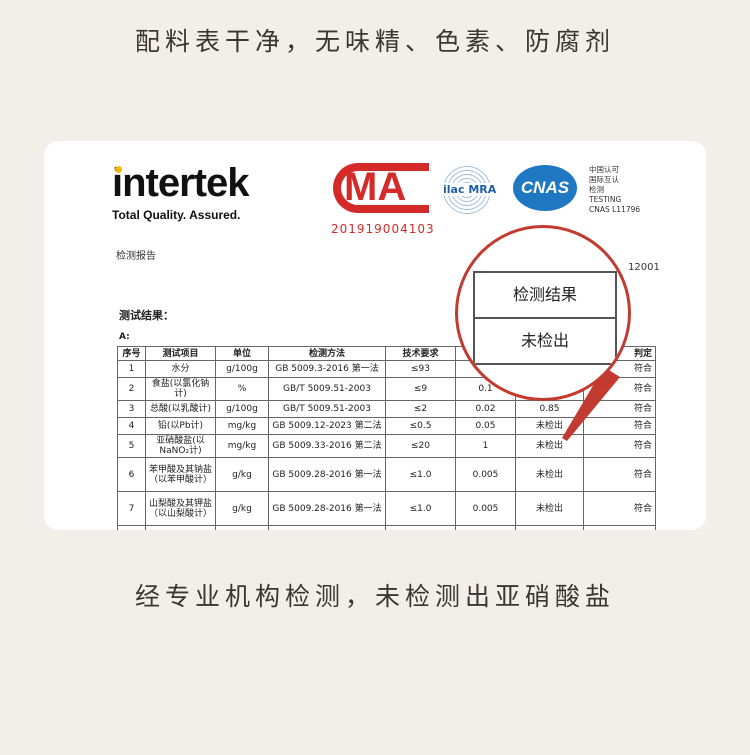 The height and width of the screenshot is (755, 750). Describe the element at coordinates (605, 199) in the screenshot. I see `cnas-info-line: TESTING` at that location.